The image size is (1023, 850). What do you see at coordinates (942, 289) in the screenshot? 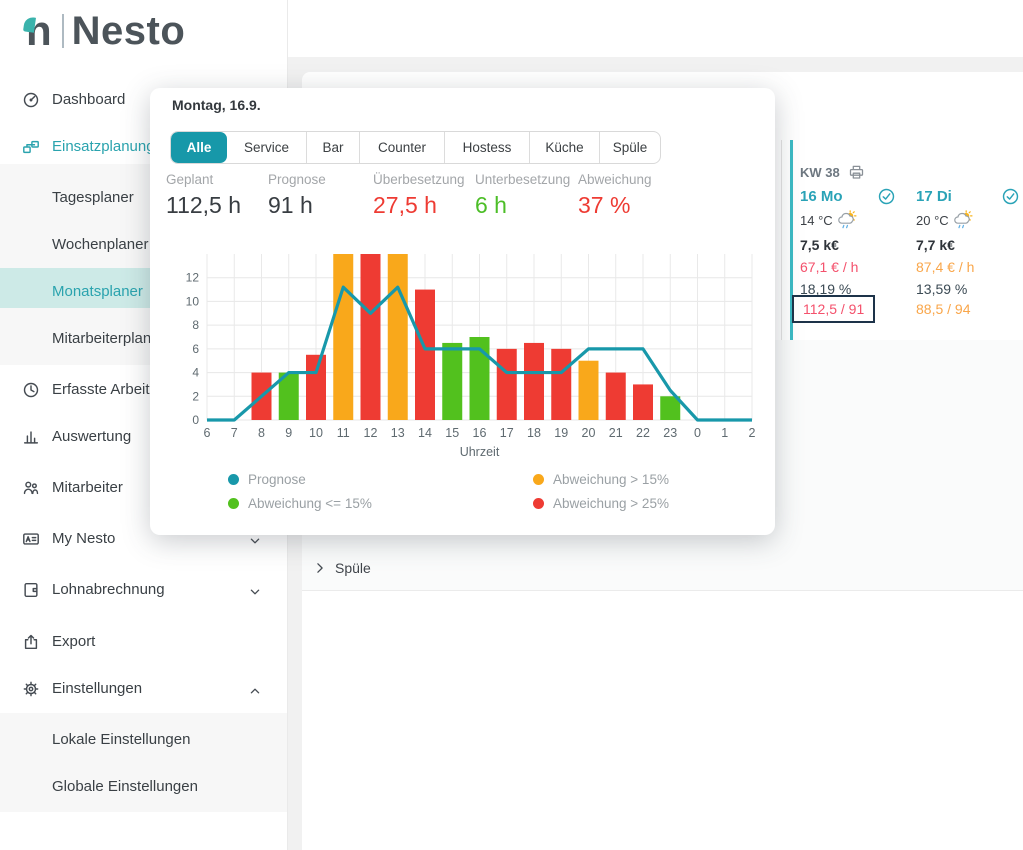
I see `day-percent: 13,59 %` at bounding box center [942, 289].